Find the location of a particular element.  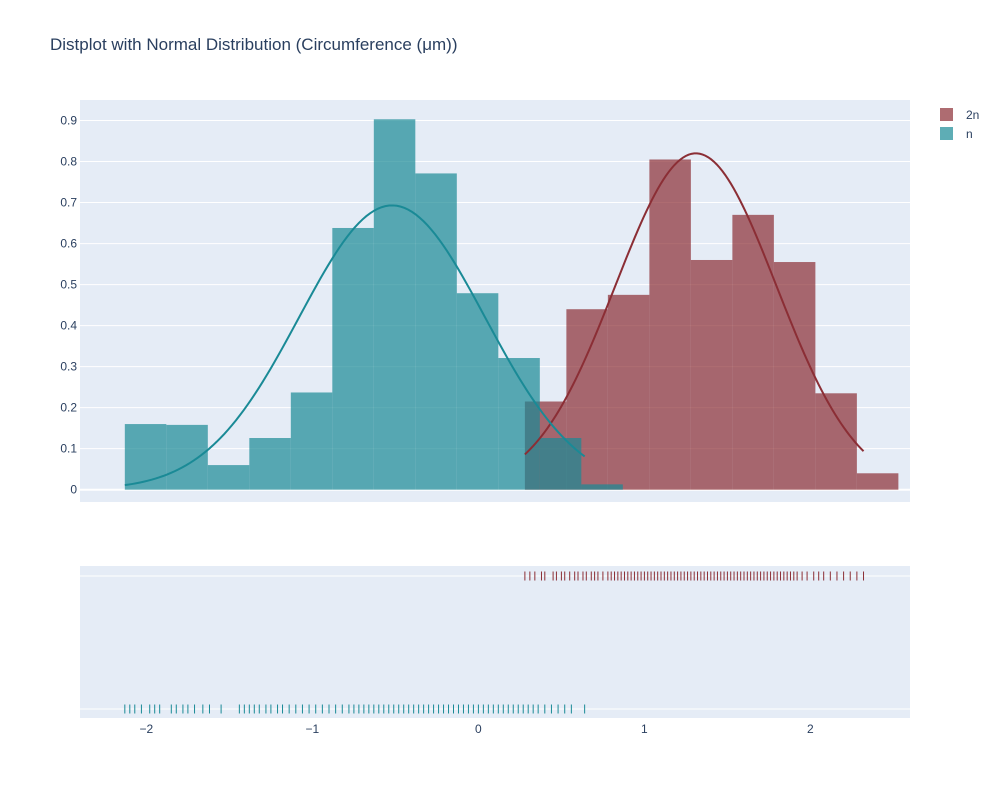

legend-item-2n: 2n is located at coordinates (959, 115).